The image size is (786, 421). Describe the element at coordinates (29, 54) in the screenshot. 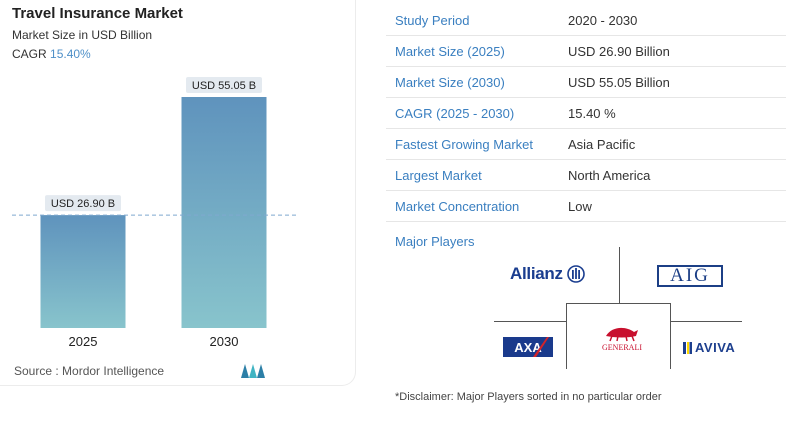

I see `cagr-label: CAGR` at that location.